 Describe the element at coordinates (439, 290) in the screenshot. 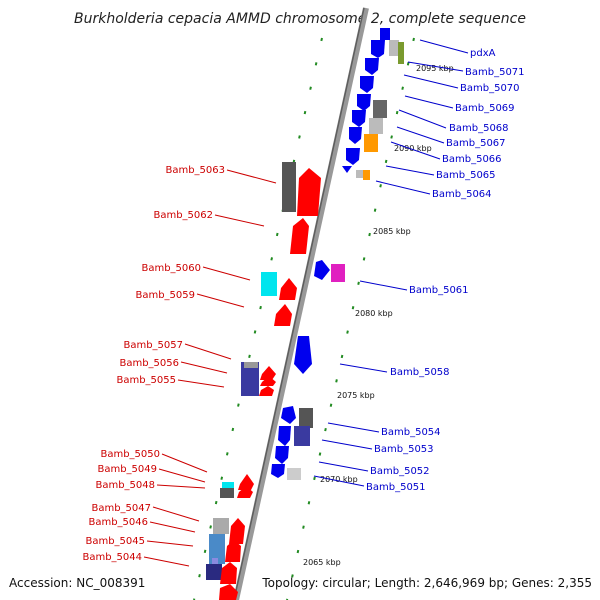

I see `gene-label: Bamb_5061` at that location.